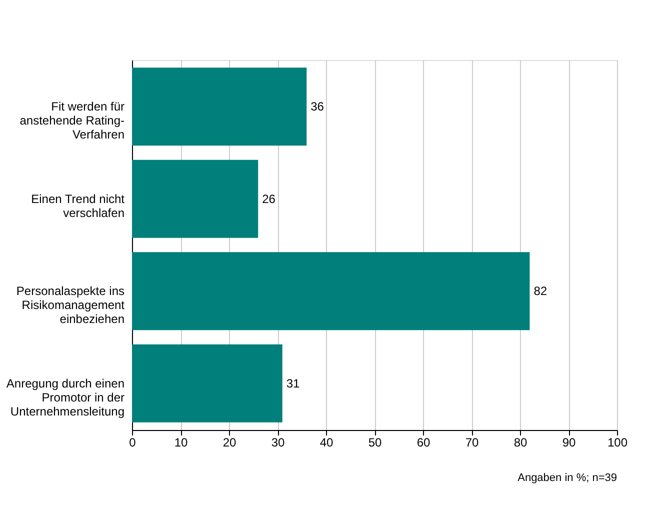 This screenshot has width=668, height=506. I want to click on x-tick-label: 0, so click(132, 443).